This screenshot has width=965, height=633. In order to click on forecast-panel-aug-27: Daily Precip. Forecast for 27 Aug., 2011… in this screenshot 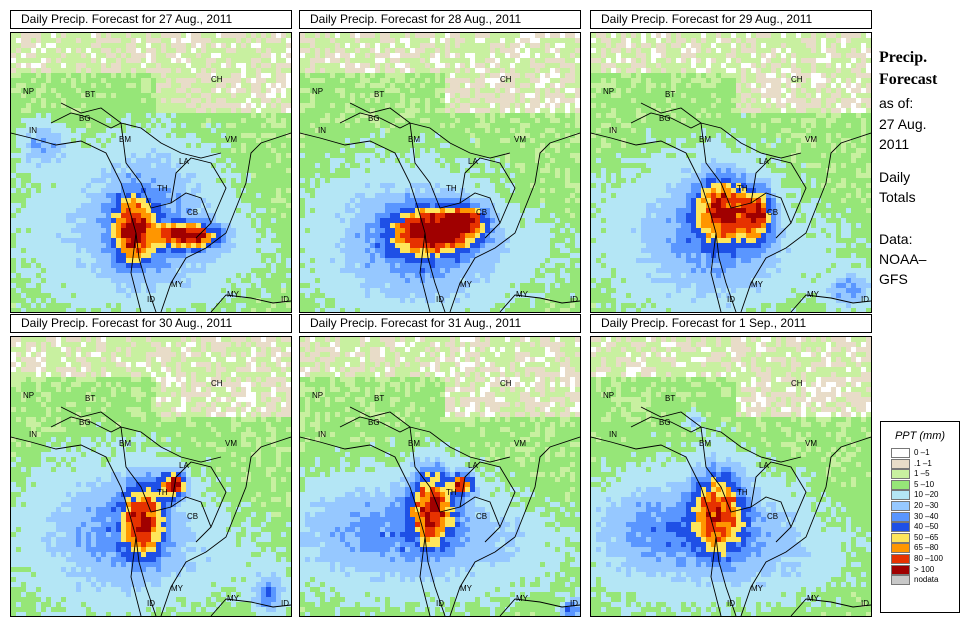, I will do `click(151, 161)`.